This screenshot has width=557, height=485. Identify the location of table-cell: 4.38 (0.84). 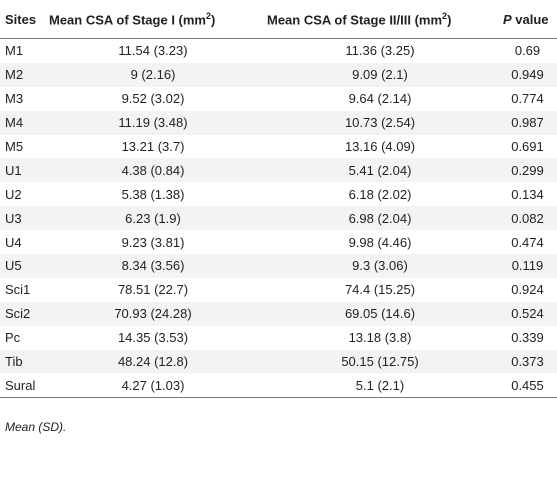
(153, 170).